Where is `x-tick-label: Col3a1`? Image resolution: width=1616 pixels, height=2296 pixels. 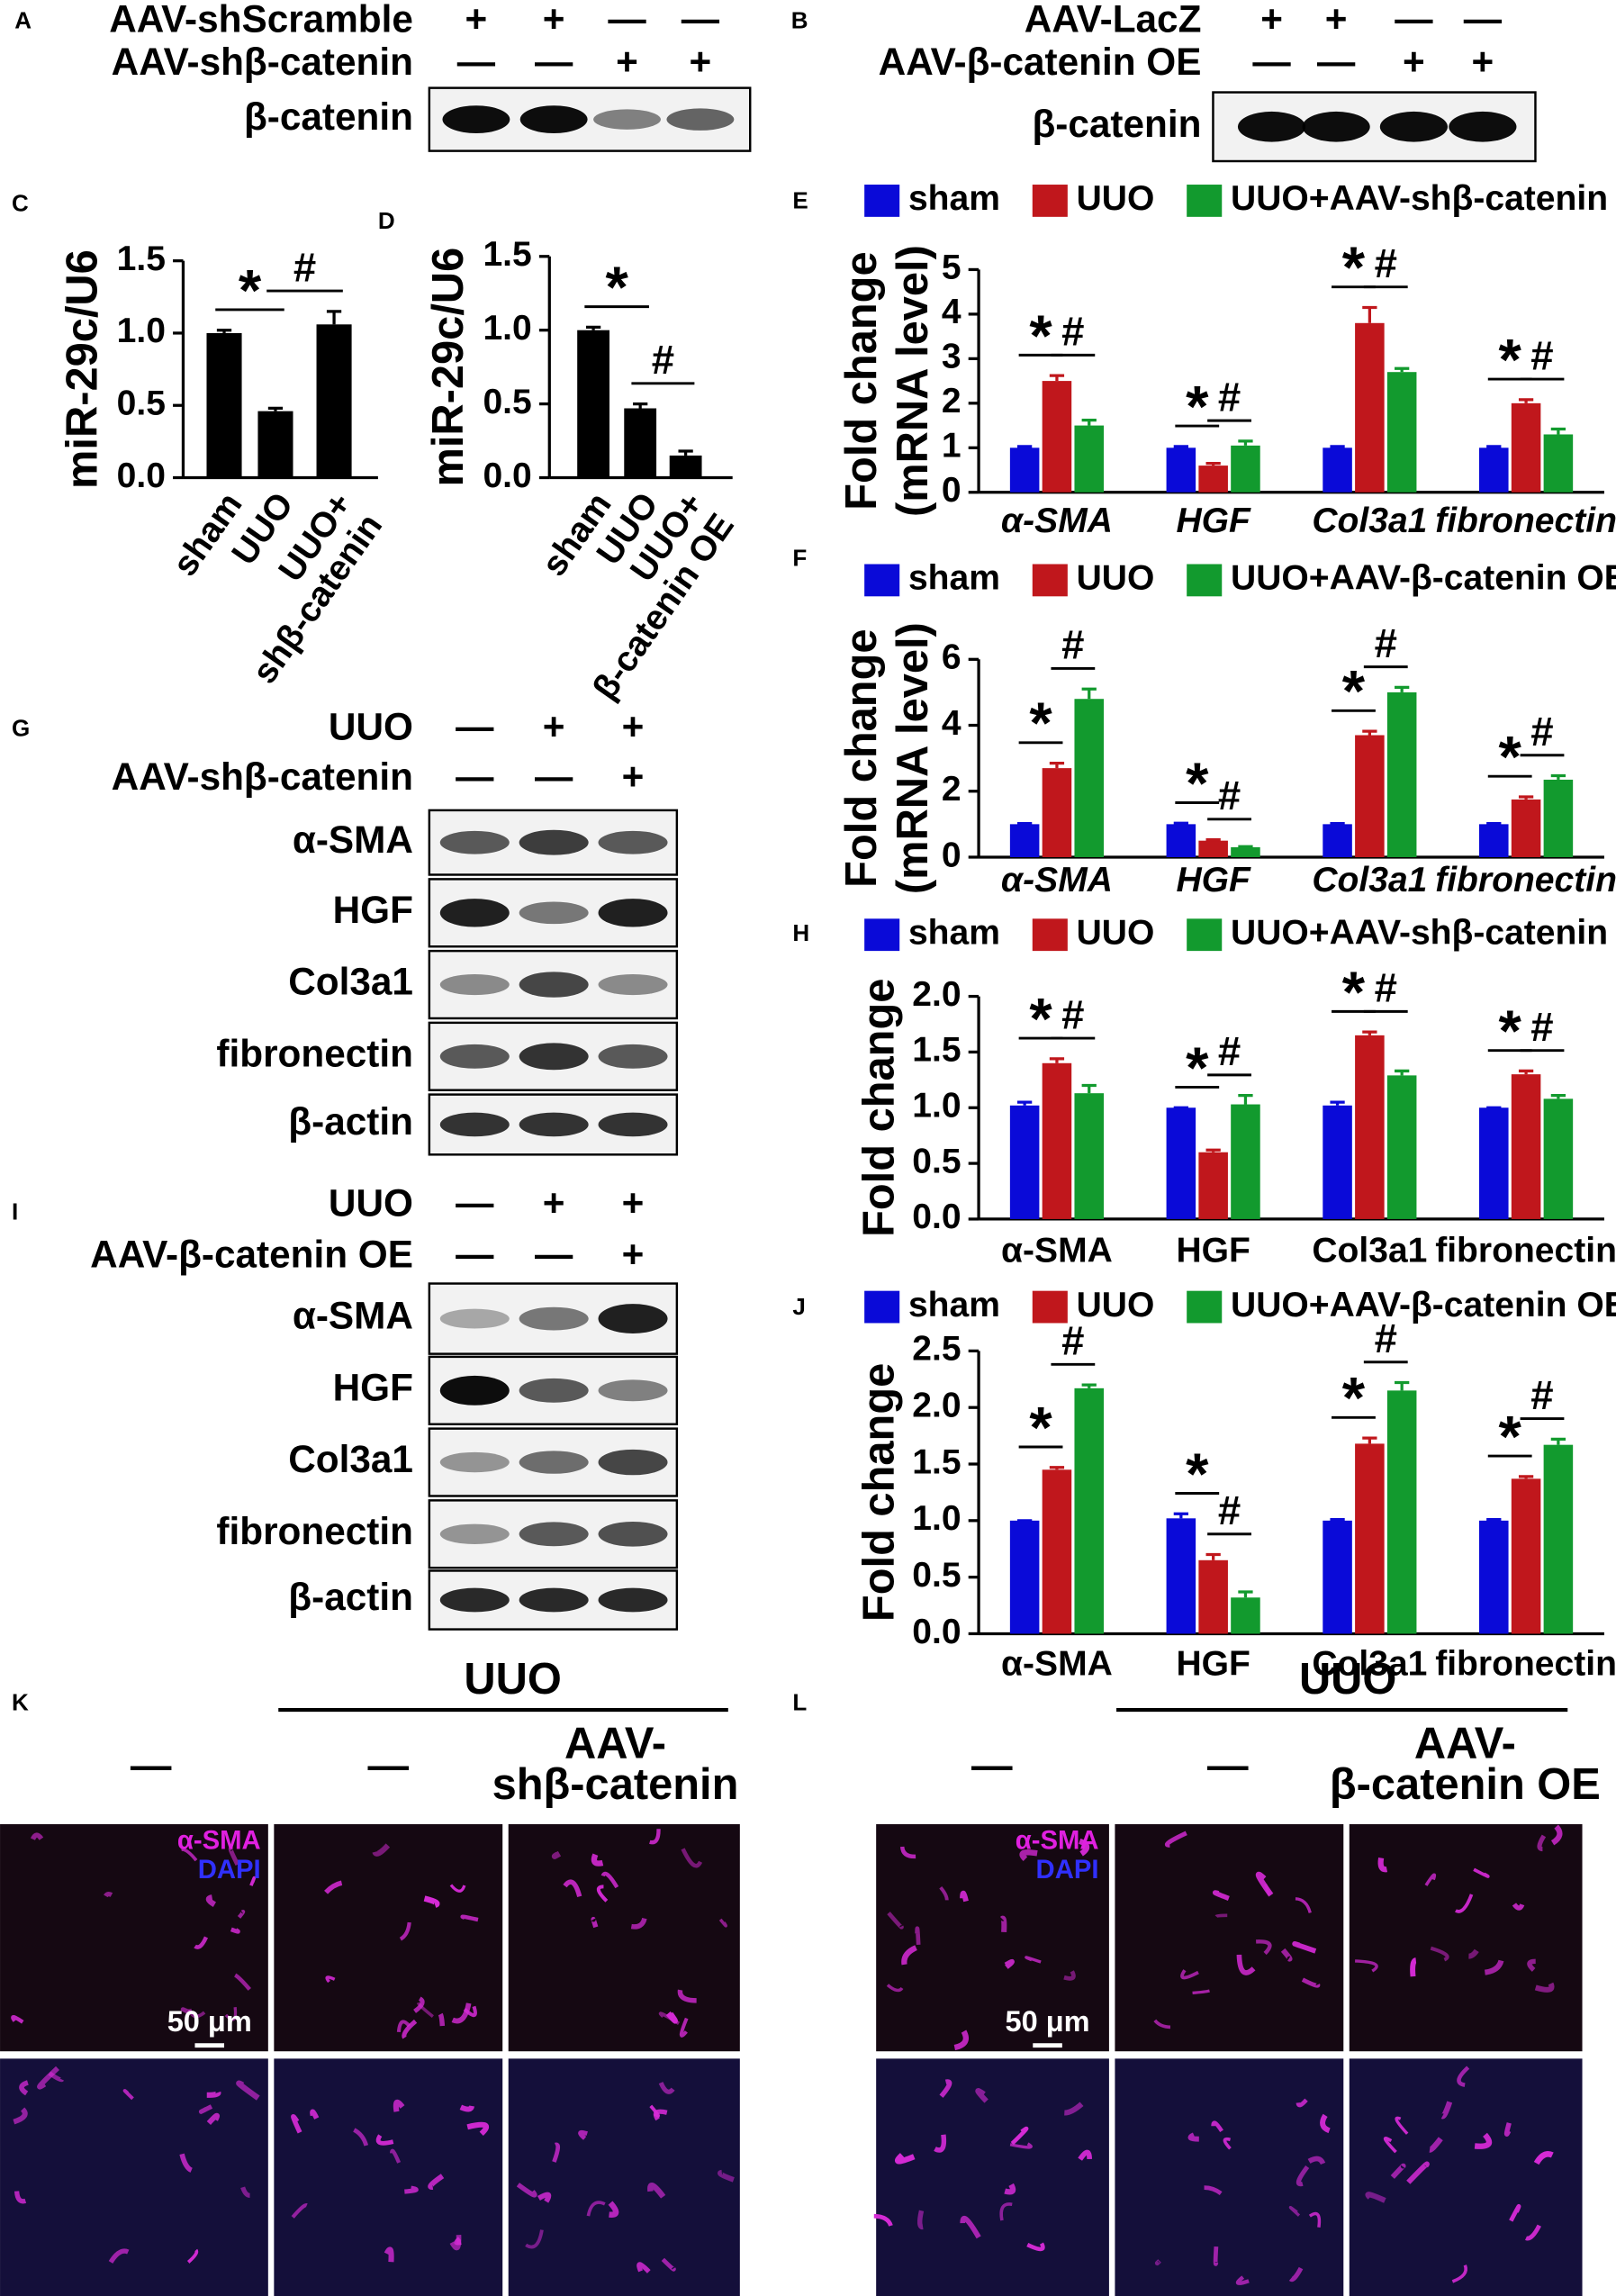 x-tick-label: Col3a1 is located at coordinates (1369, 1664).